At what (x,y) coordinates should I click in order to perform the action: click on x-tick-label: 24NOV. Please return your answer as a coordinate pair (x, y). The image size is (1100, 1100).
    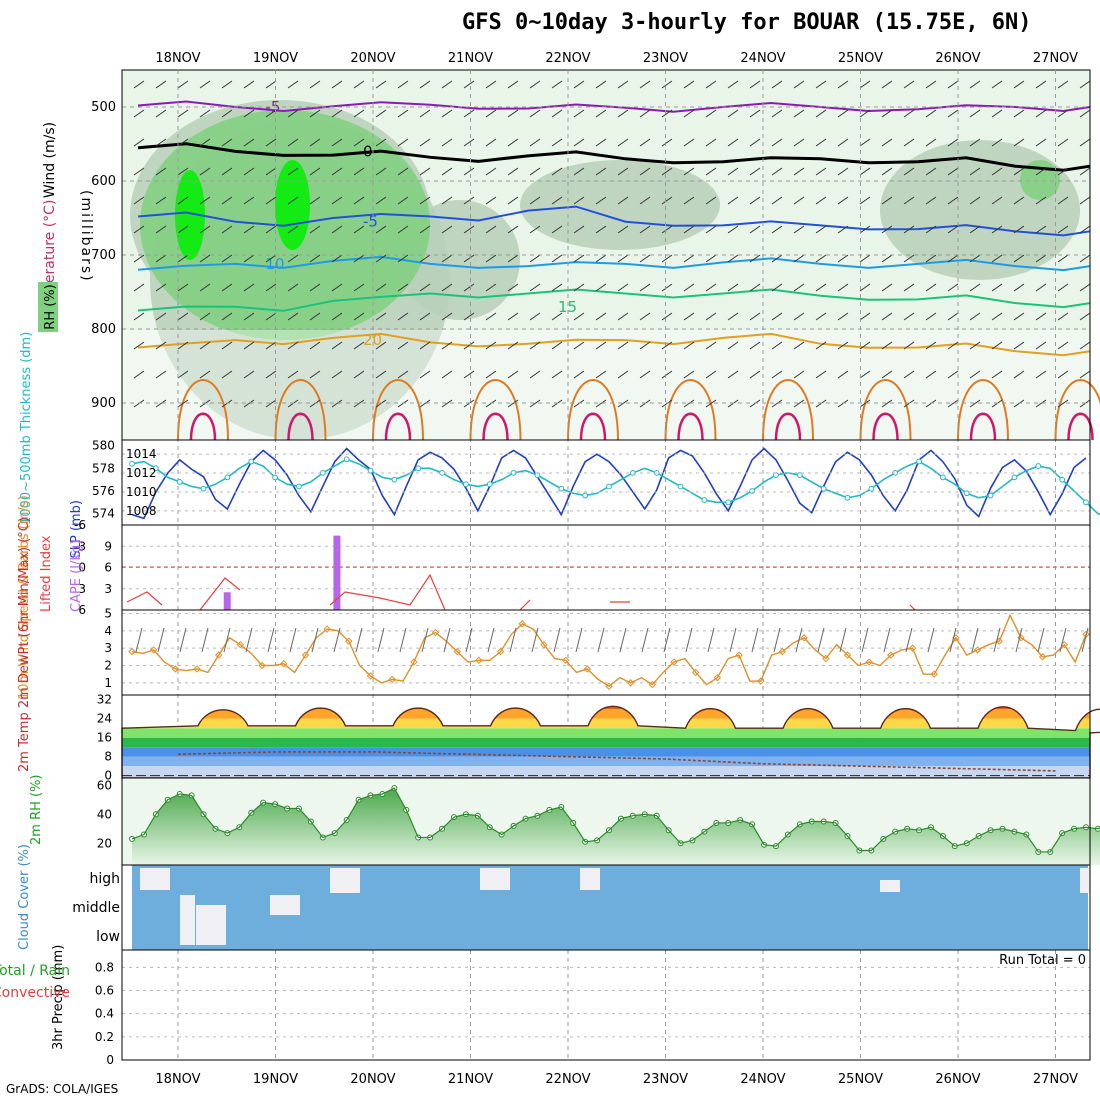
    Looking at the image, I should click on (762, 58).